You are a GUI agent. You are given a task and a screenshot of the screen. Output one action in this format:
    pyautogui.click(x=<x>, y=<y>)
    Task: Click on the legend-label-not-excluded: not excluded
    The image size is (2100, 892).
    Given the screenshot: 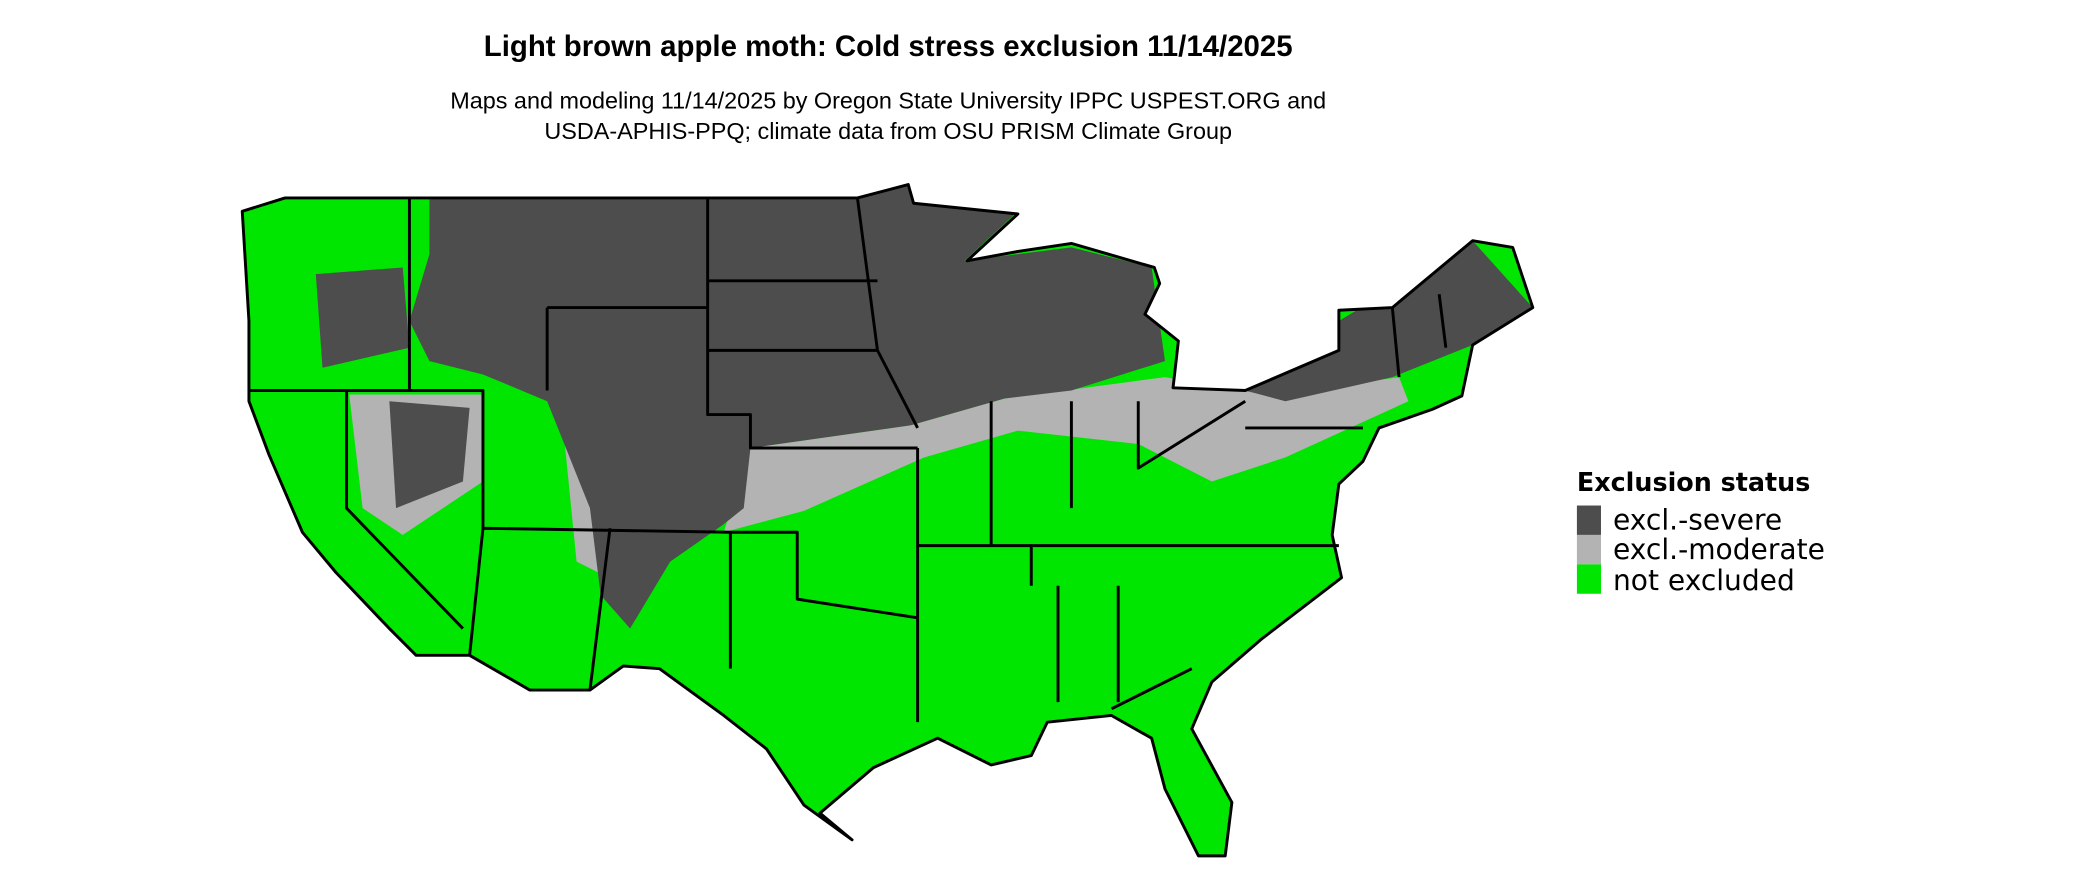 What is the action you would take?
    pyautogui.click(x=1704, y=580)
    